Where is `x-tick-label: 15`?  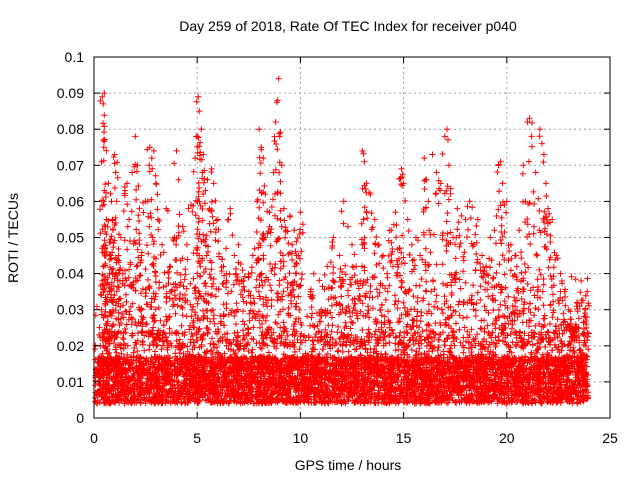 x-tick-label: 15 is located at coordinates (404, 438).